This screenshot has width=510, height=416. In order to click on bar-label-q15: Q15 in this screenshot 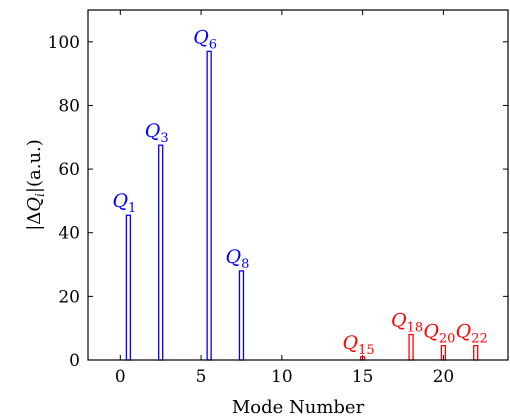, I will do `click(359, 345)`.